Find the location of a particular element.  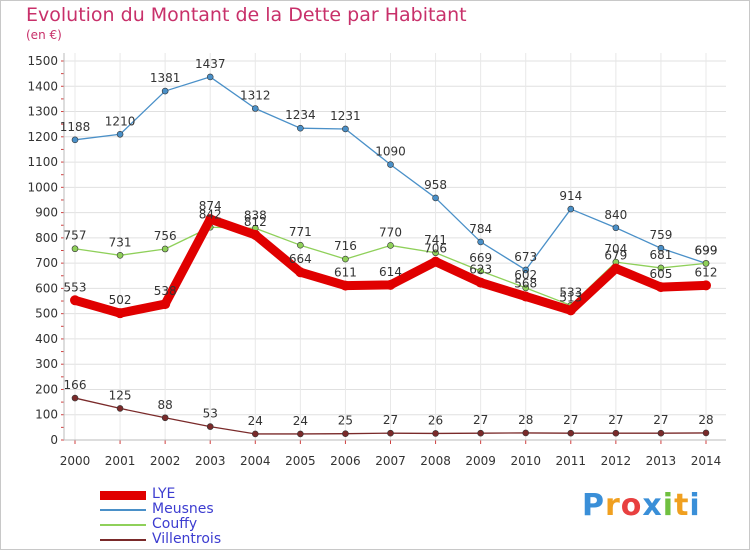

x-tick-label: 2011 is located at coordinates (571, 461).